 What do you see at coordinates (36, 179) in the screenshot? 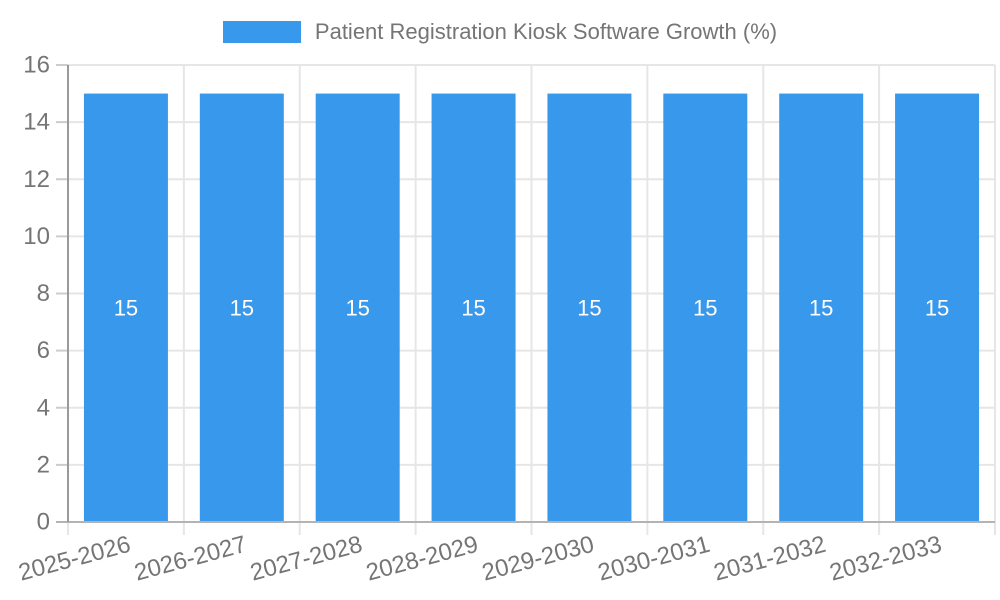
I see `y-tick-label: 12` at bounding box center [36, 179].